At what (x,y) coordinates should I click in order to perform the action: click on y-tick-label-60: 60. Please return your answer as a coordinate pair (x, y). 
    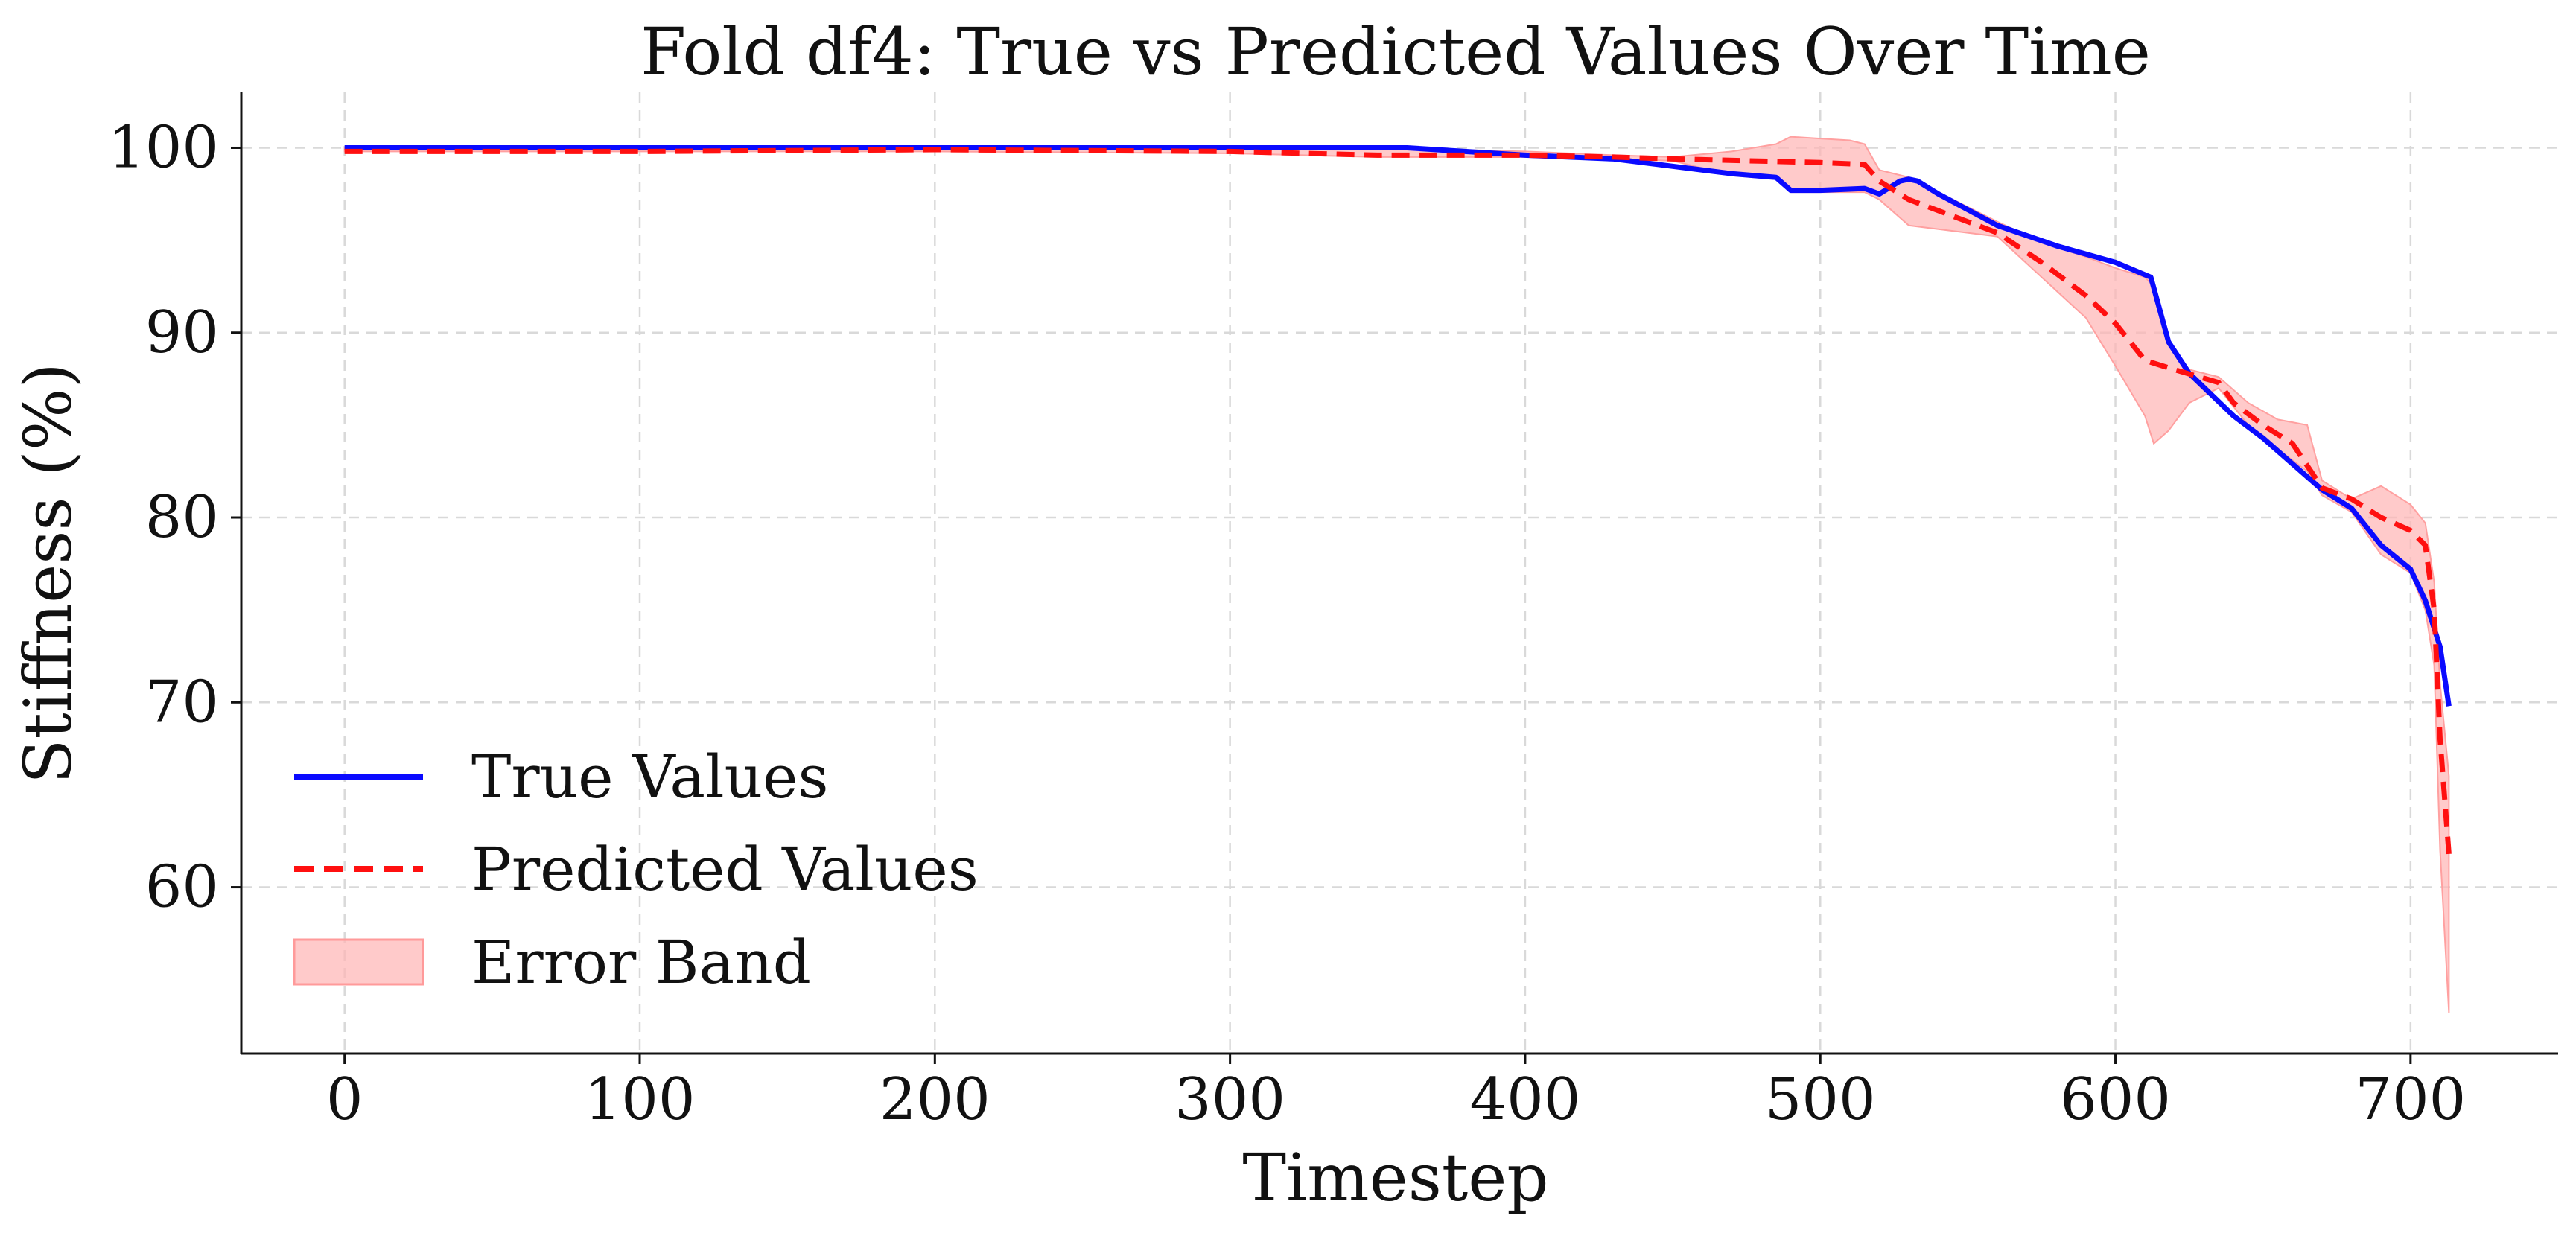
    Looking at the image, I should click on (182, 887).